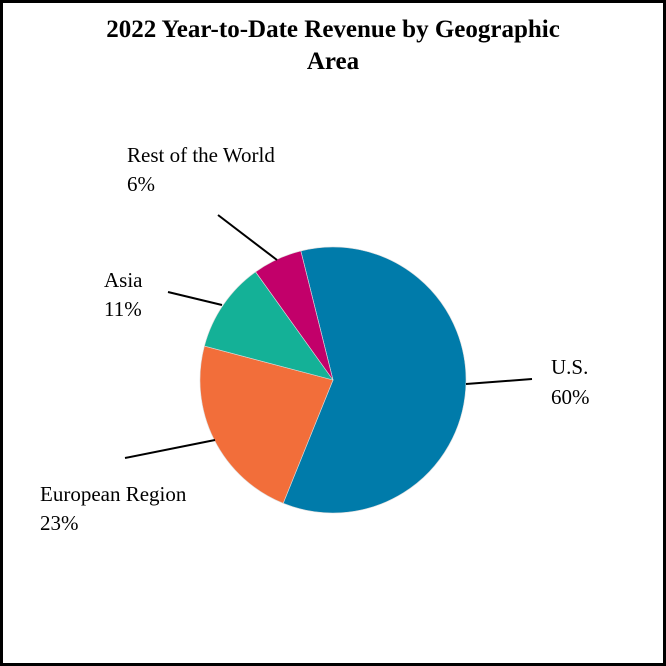 The image size is (666, 666). What do you see at coordinates (247, 237) in the screenshot?
I see `leader-line-row` at bounding box center [247, 237].